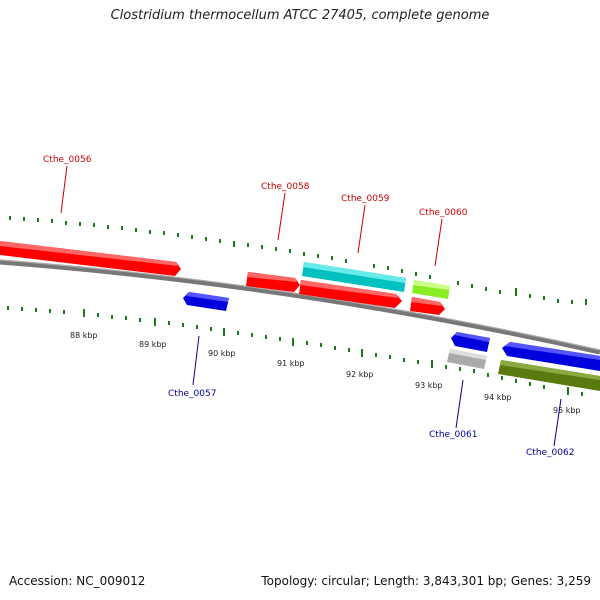 The image size is (600, 600). I want to click on tick-label: 93 kbp, so click(429, 385).